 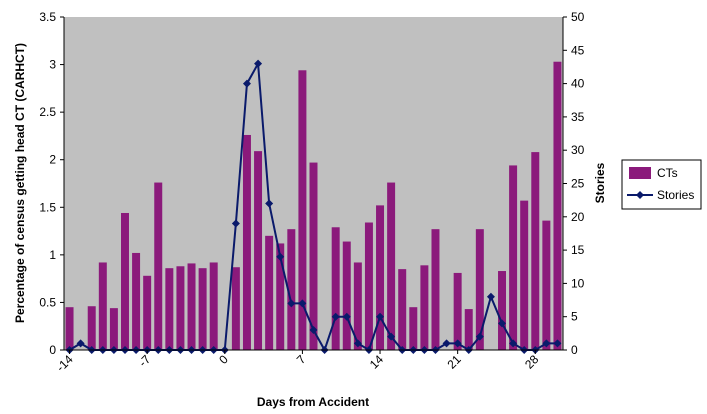 What do you see at coordinates (578, 283) in the screenshot?
I see `y2-tick-label: 10` at bounding box center [578, 283].